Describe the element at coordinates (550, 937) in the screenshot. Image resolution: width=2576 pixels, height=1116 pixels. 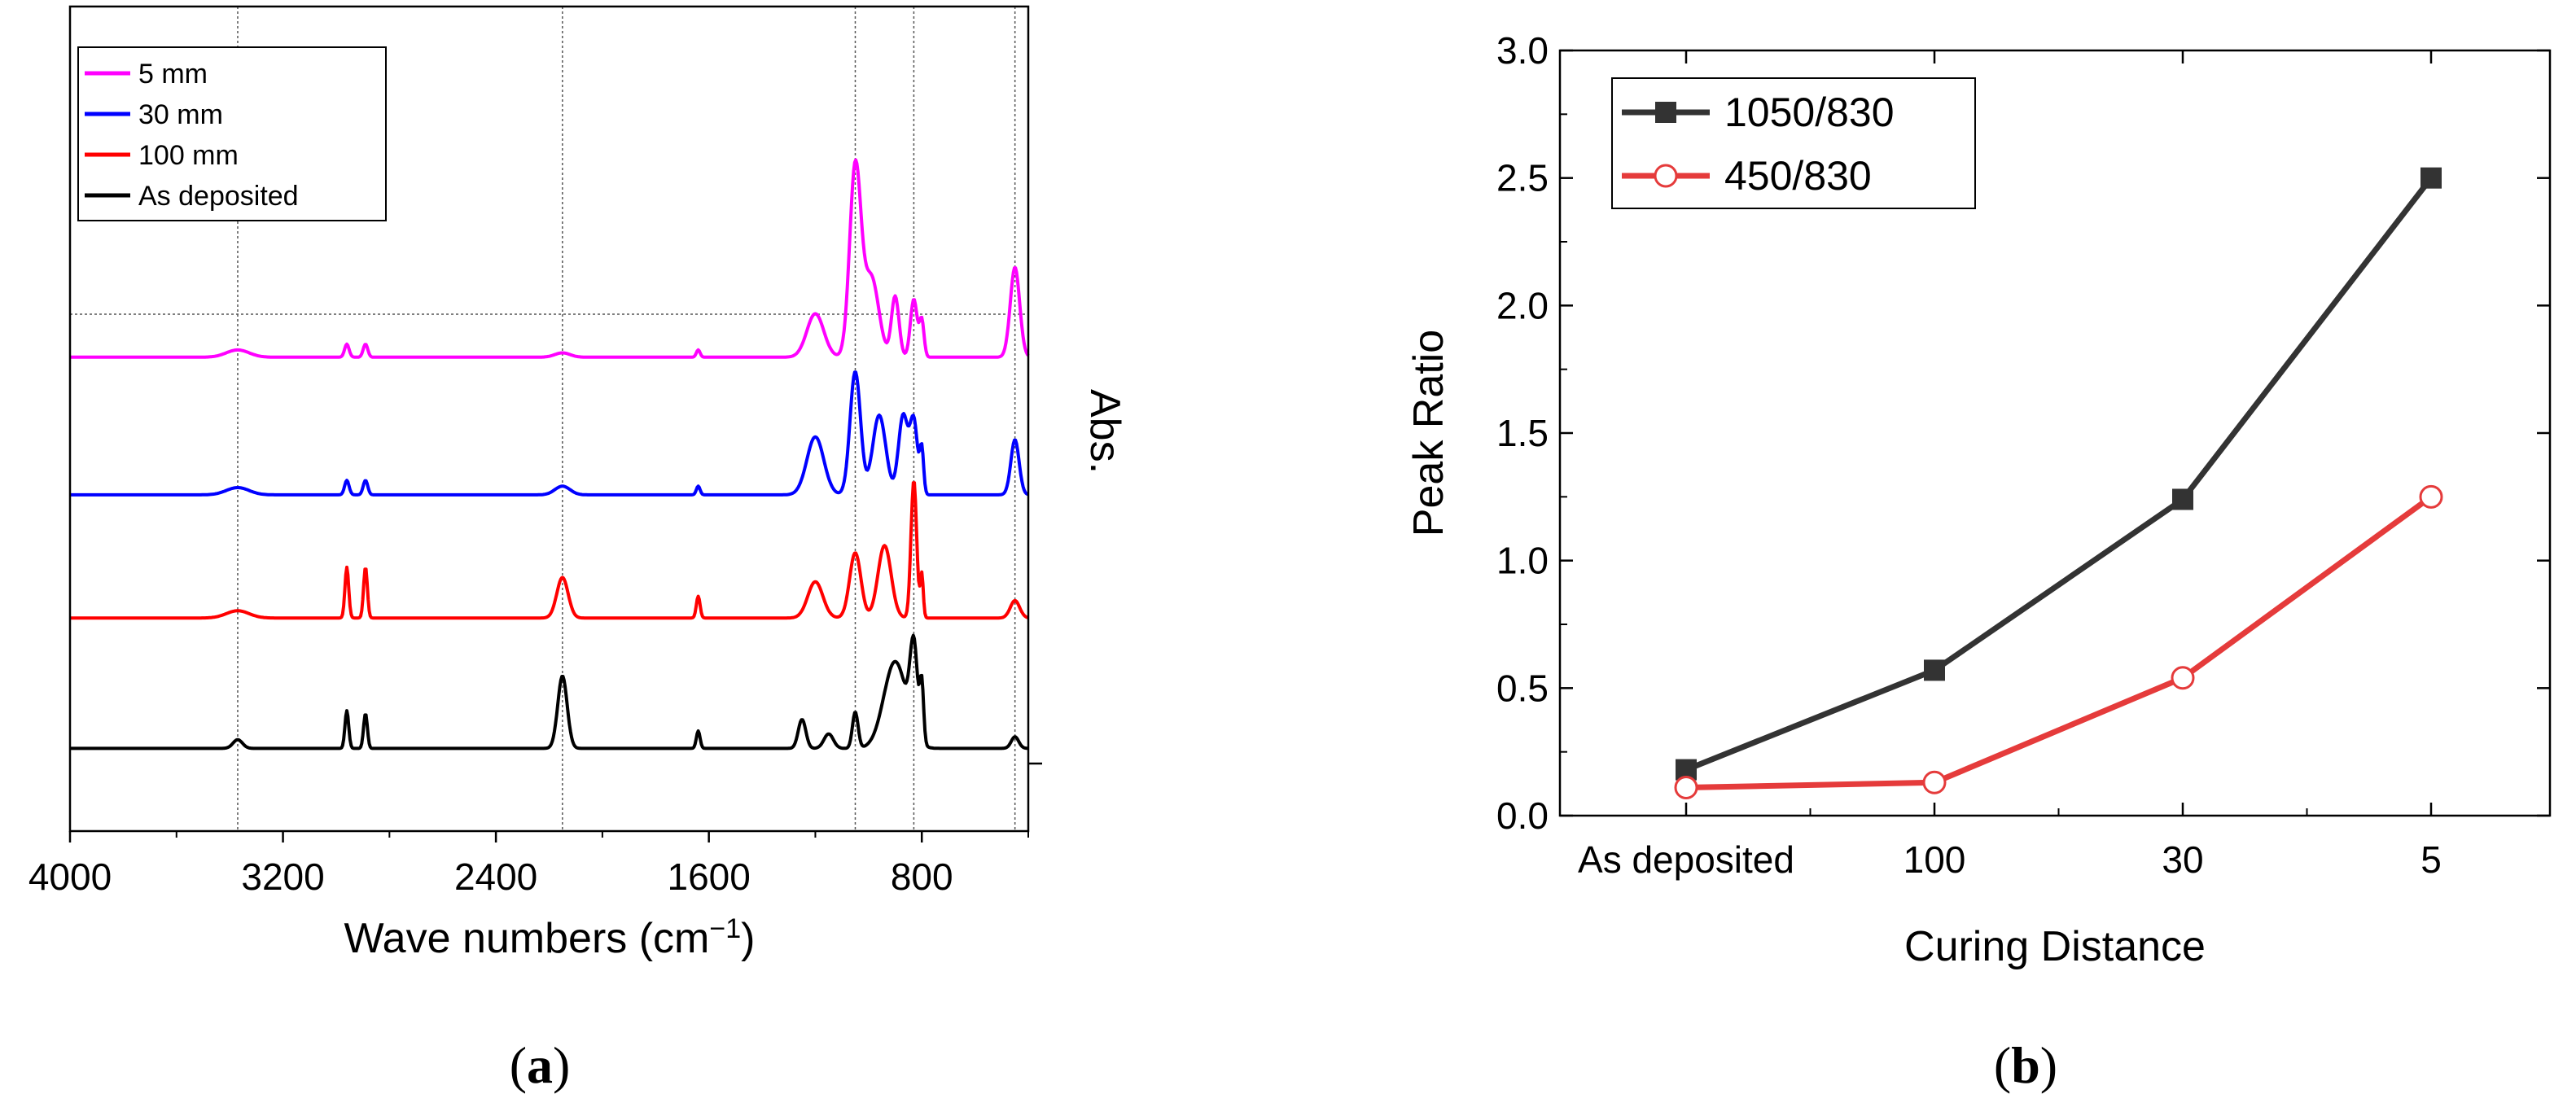
I see `x-axis-label-a: Wave numbers (cm−1)` at that location.